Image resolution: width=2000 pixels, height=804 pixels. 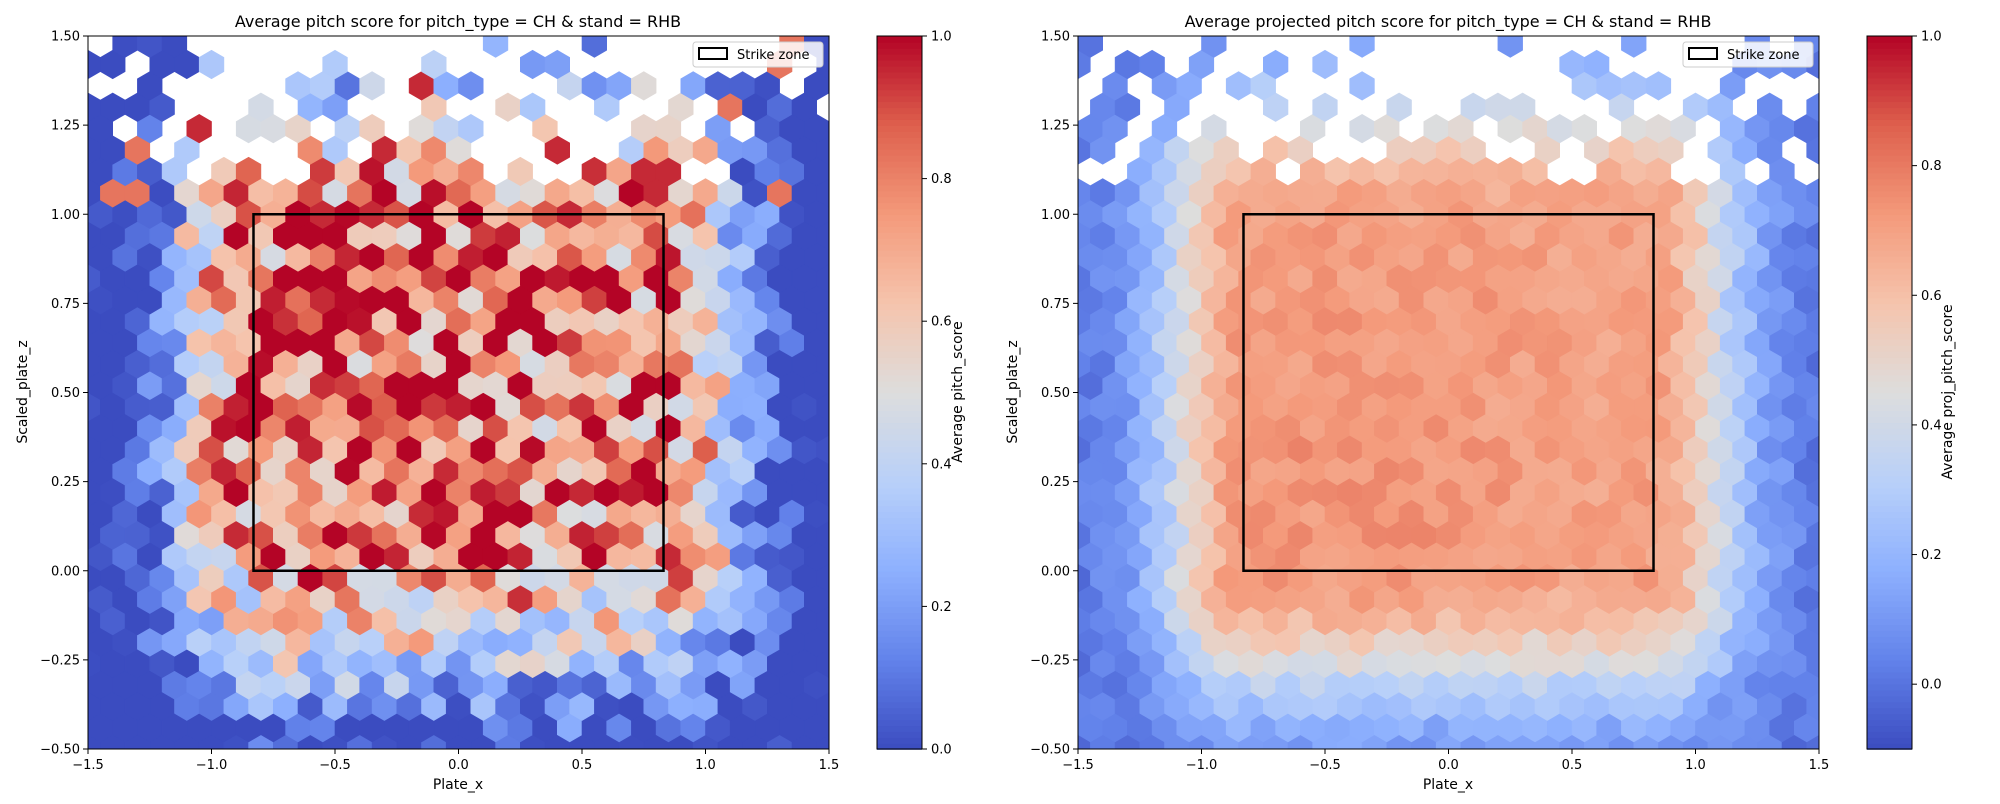 I want to click on x-tick-label: 1.0, so click(x=705, y=765).